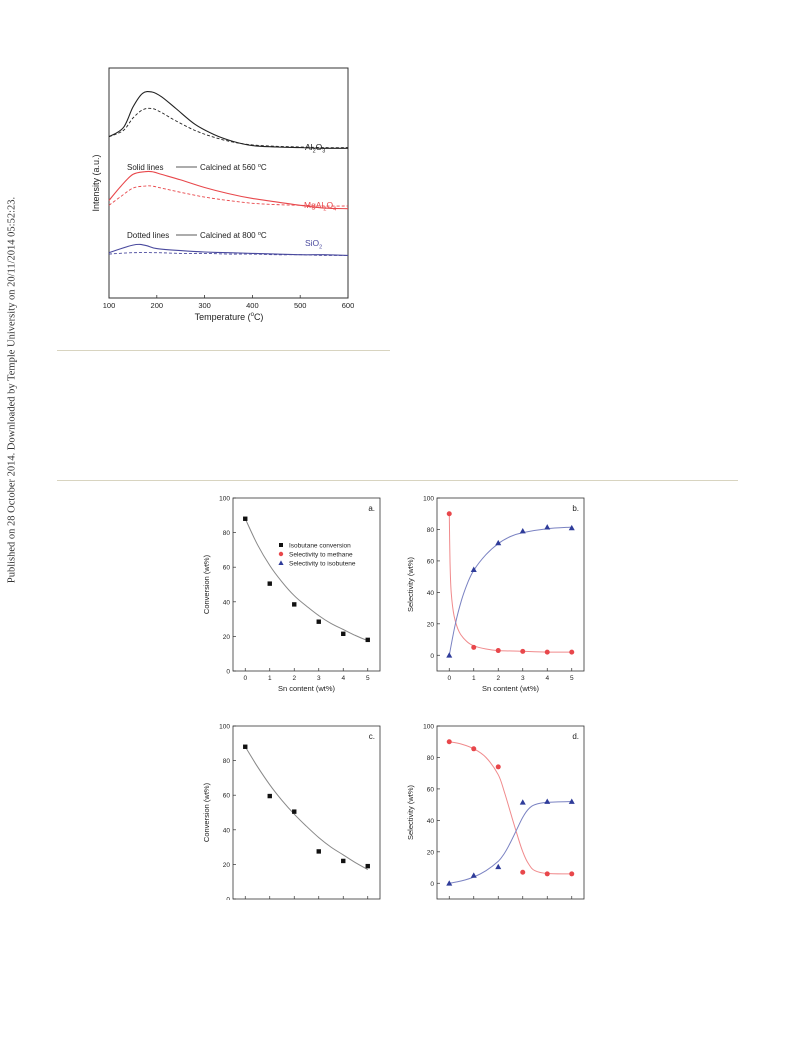  What do you see at coordinates (224, 727) in the screenshot?
I see `y-tick-label: 100` at bounding box center [224, 727].